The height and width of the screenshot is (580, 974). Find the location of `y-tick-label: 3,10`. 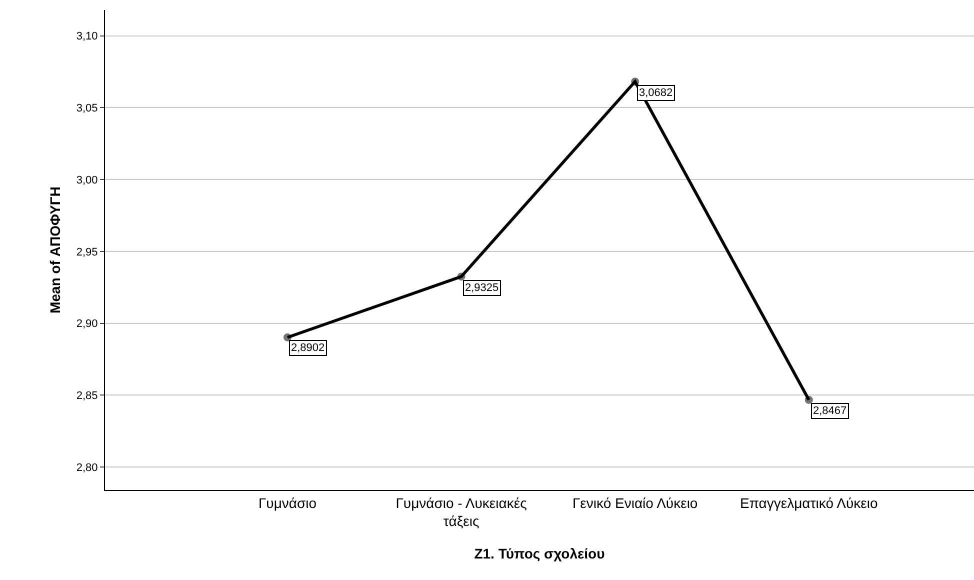

y-tick-label: 3,10 is located at coordinates (87, 36).